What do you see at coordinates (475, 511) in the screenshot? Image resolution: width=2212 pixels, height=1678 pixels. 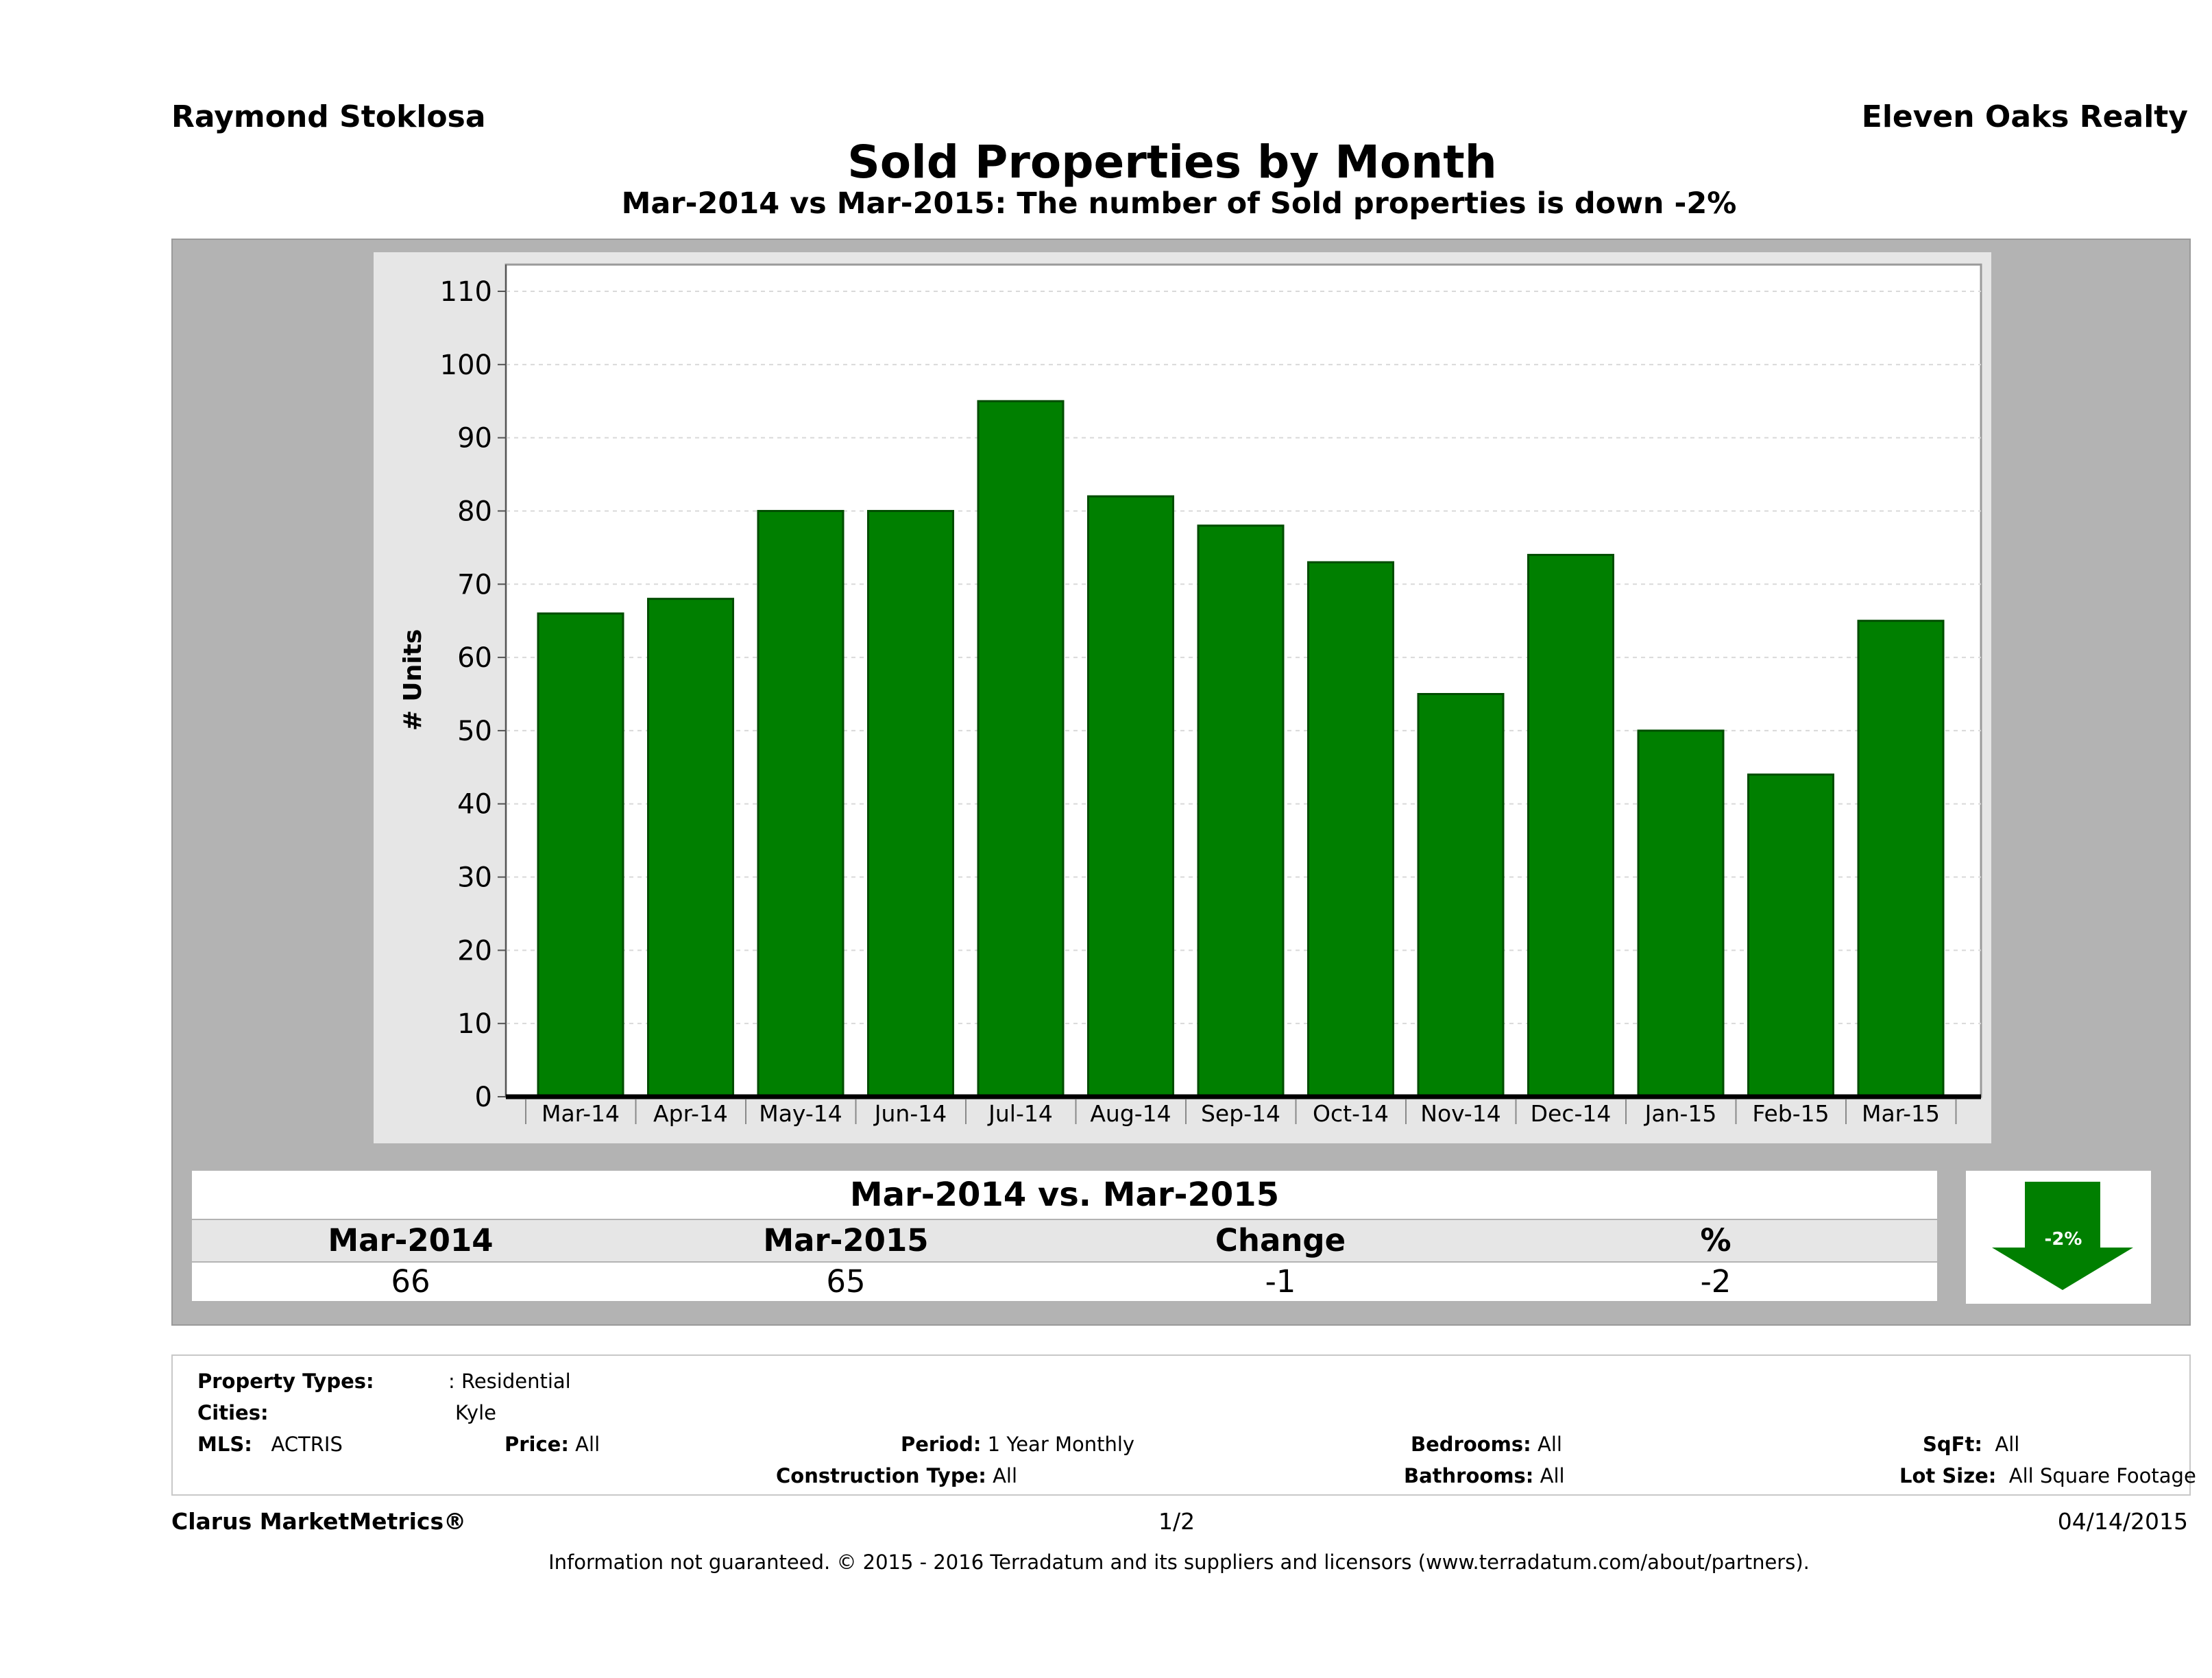 I see `y-tick-label: 80` at bounding box center [475, 511].